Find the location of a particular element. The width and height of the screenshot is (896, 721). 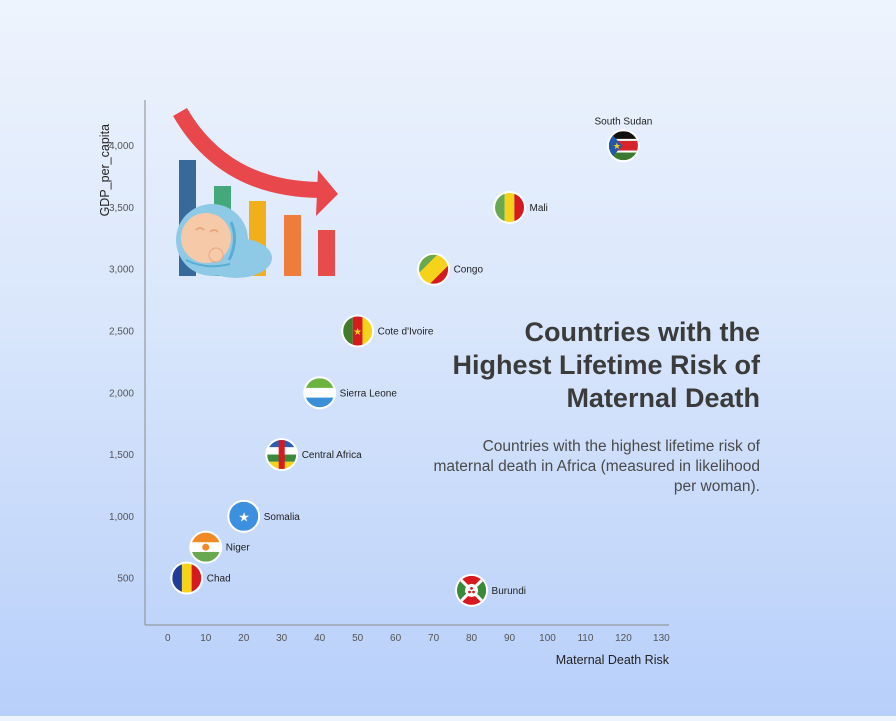

x-tick-label: 20 is located at coordinates (244, 638).